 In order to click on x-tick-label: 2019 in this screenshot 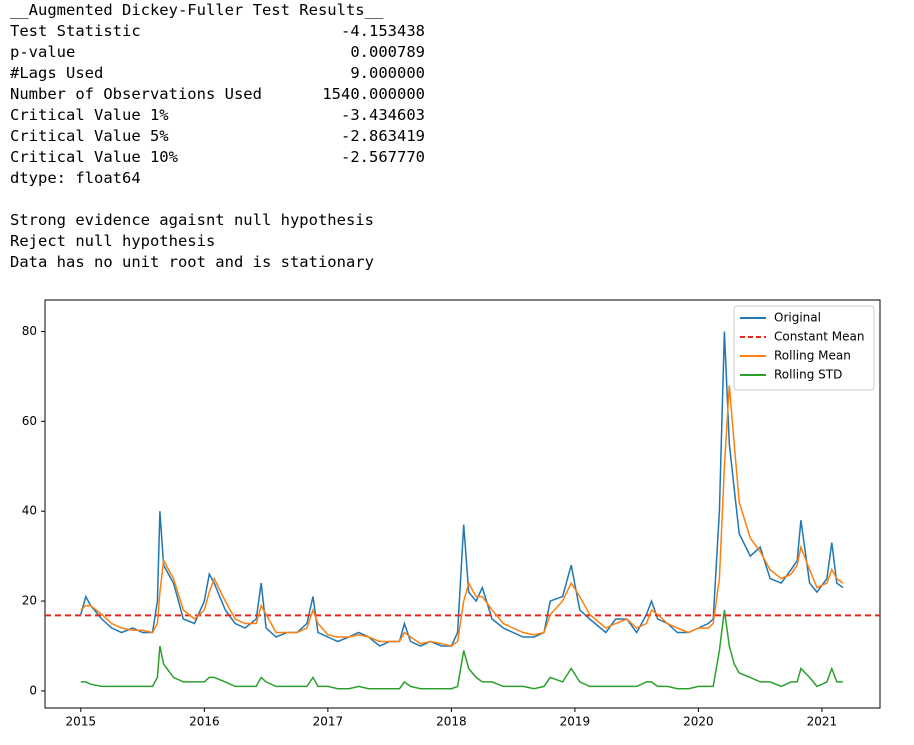, I will do `click(575, 722)`.